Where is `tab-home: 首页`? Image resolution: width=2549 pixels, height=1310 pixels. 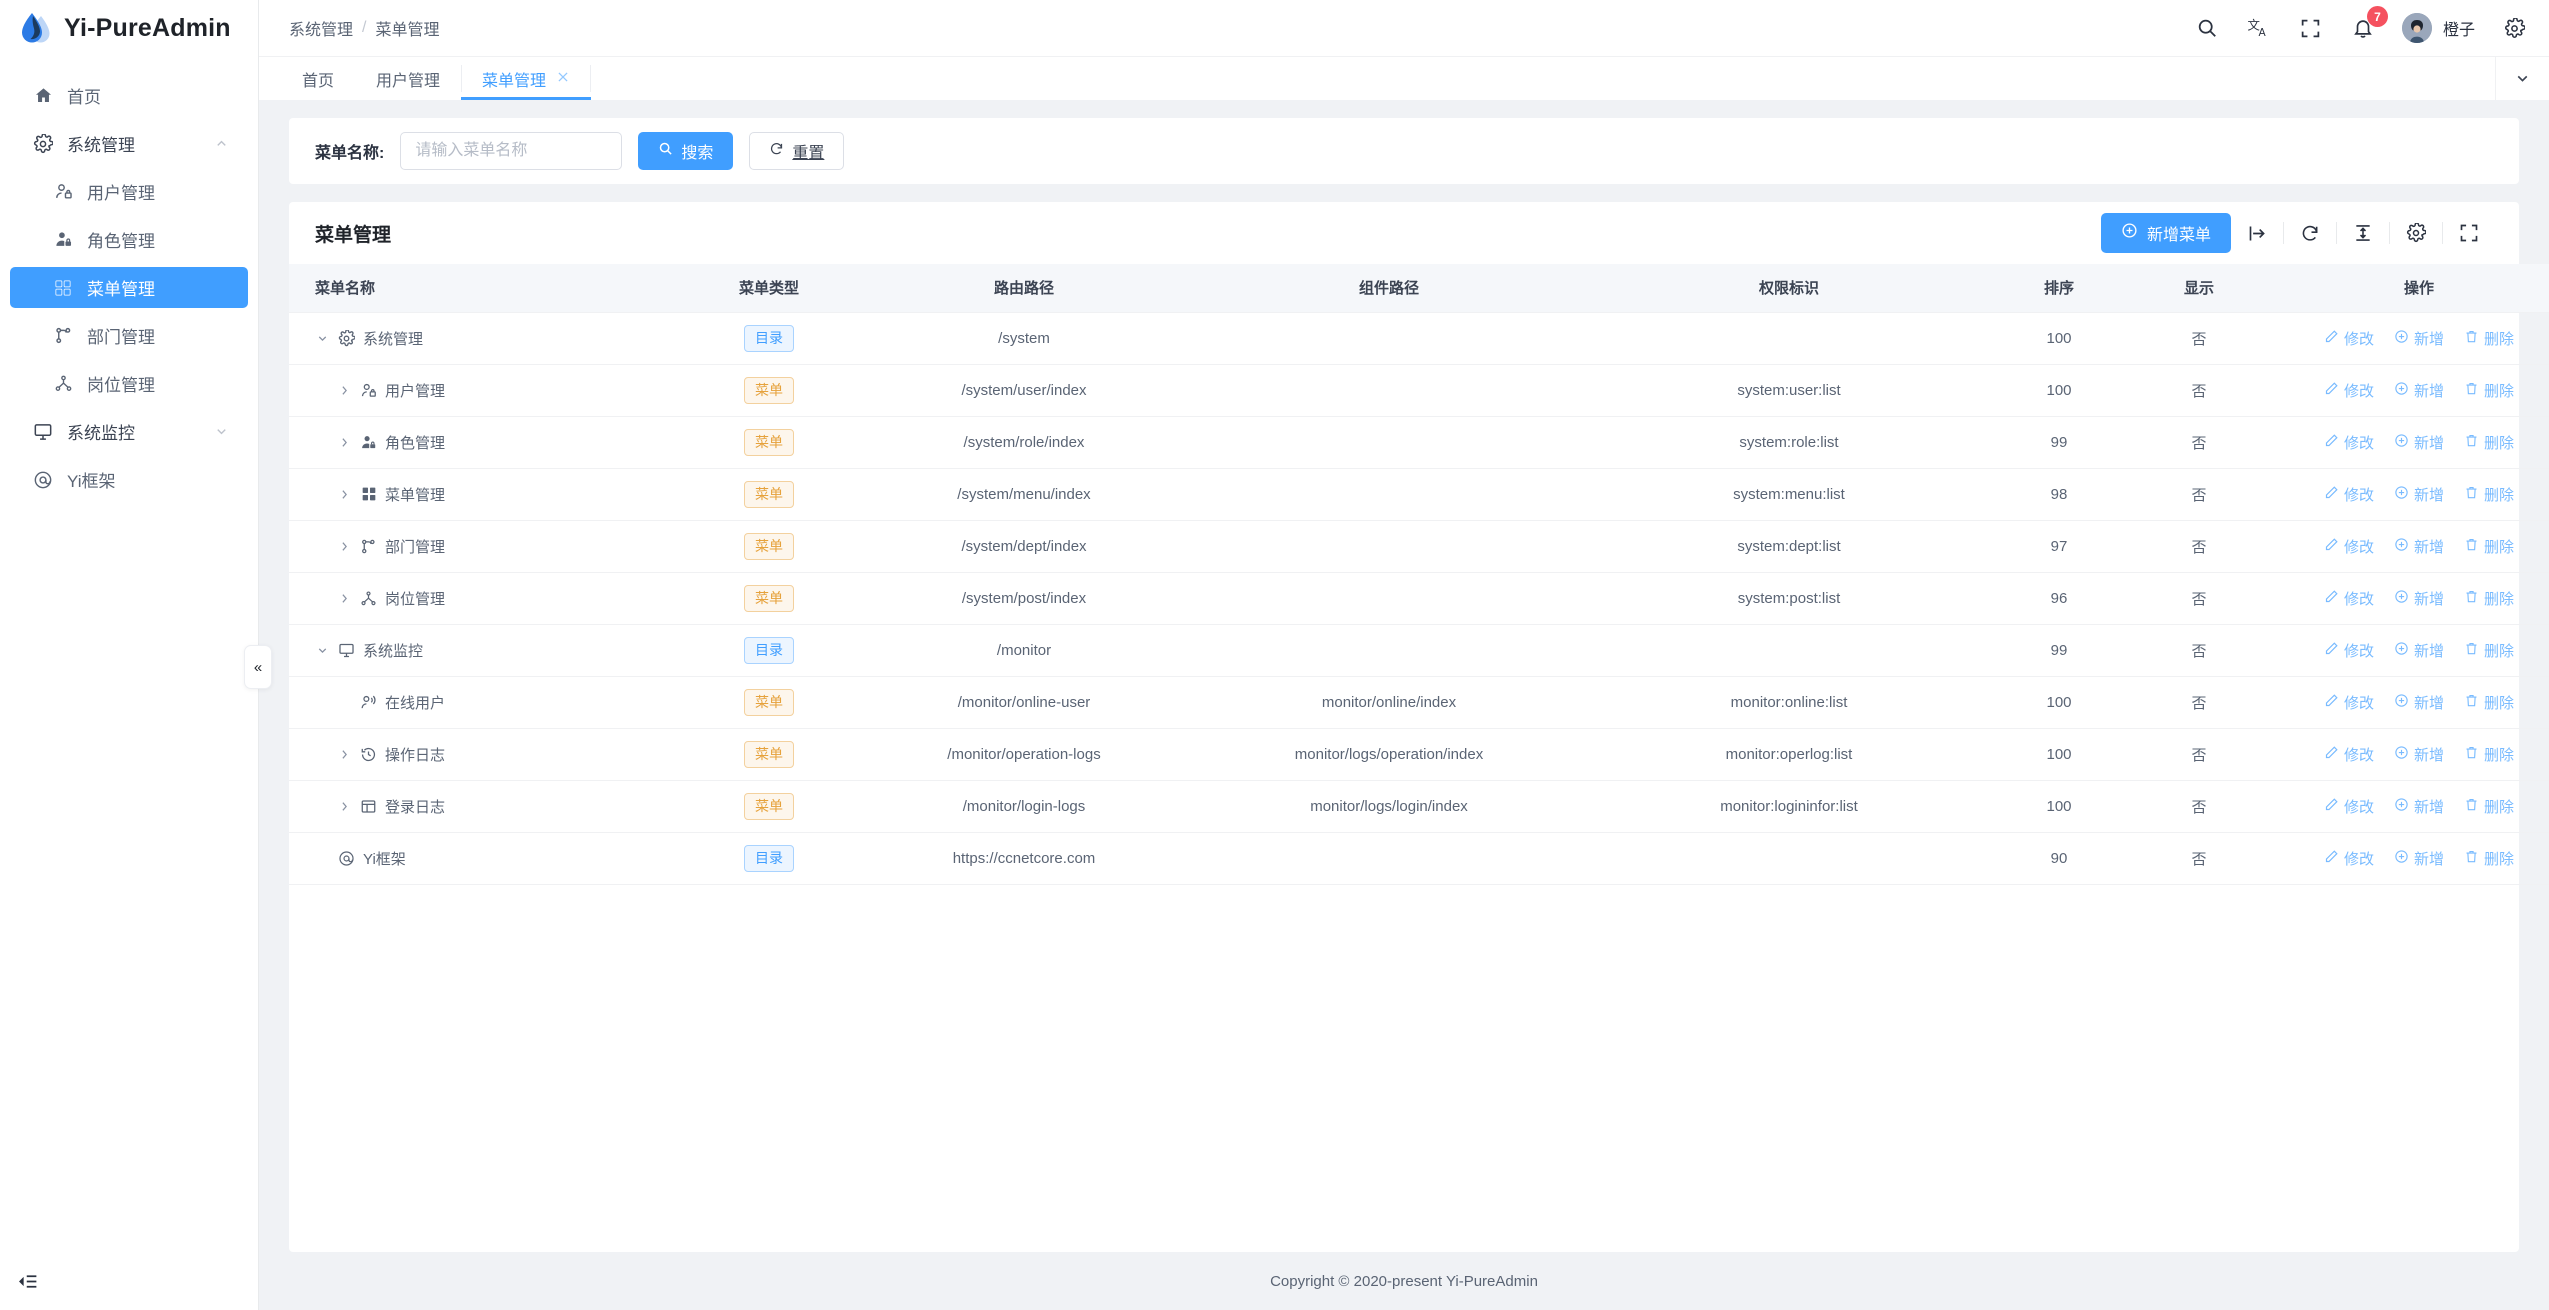 tab-home: 首页 is located at coordinates (318, 78).